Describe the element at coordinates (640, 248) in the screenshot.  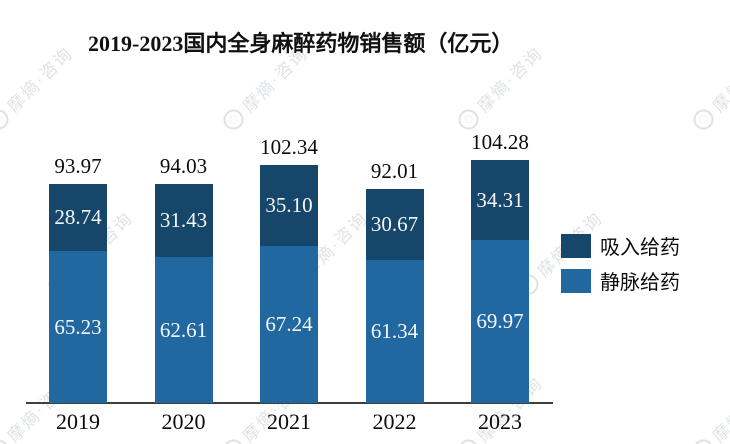
I see `legend-label: 吸入给药` at that location.